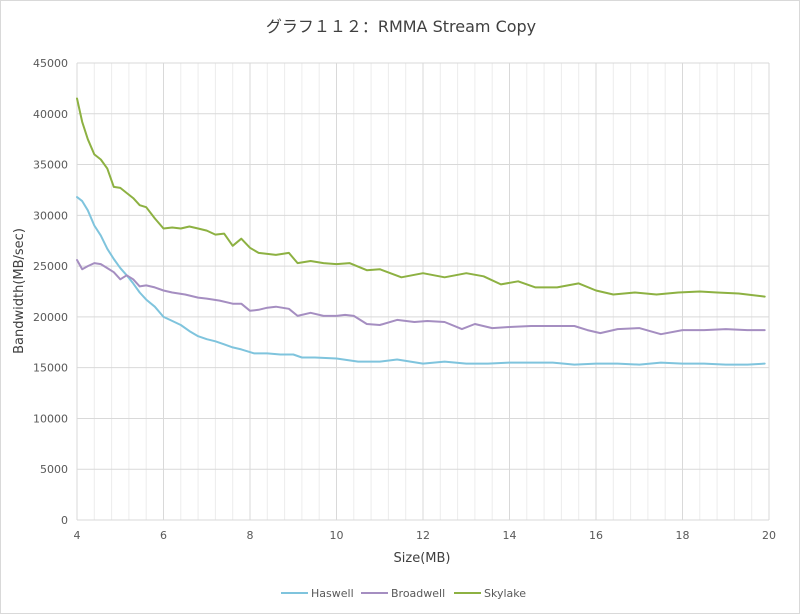 This screenshot has height=615, width=800. Describe the element at coordinates (77, 535) in the screenshot. I see `x-tick-label: 4` at that location.